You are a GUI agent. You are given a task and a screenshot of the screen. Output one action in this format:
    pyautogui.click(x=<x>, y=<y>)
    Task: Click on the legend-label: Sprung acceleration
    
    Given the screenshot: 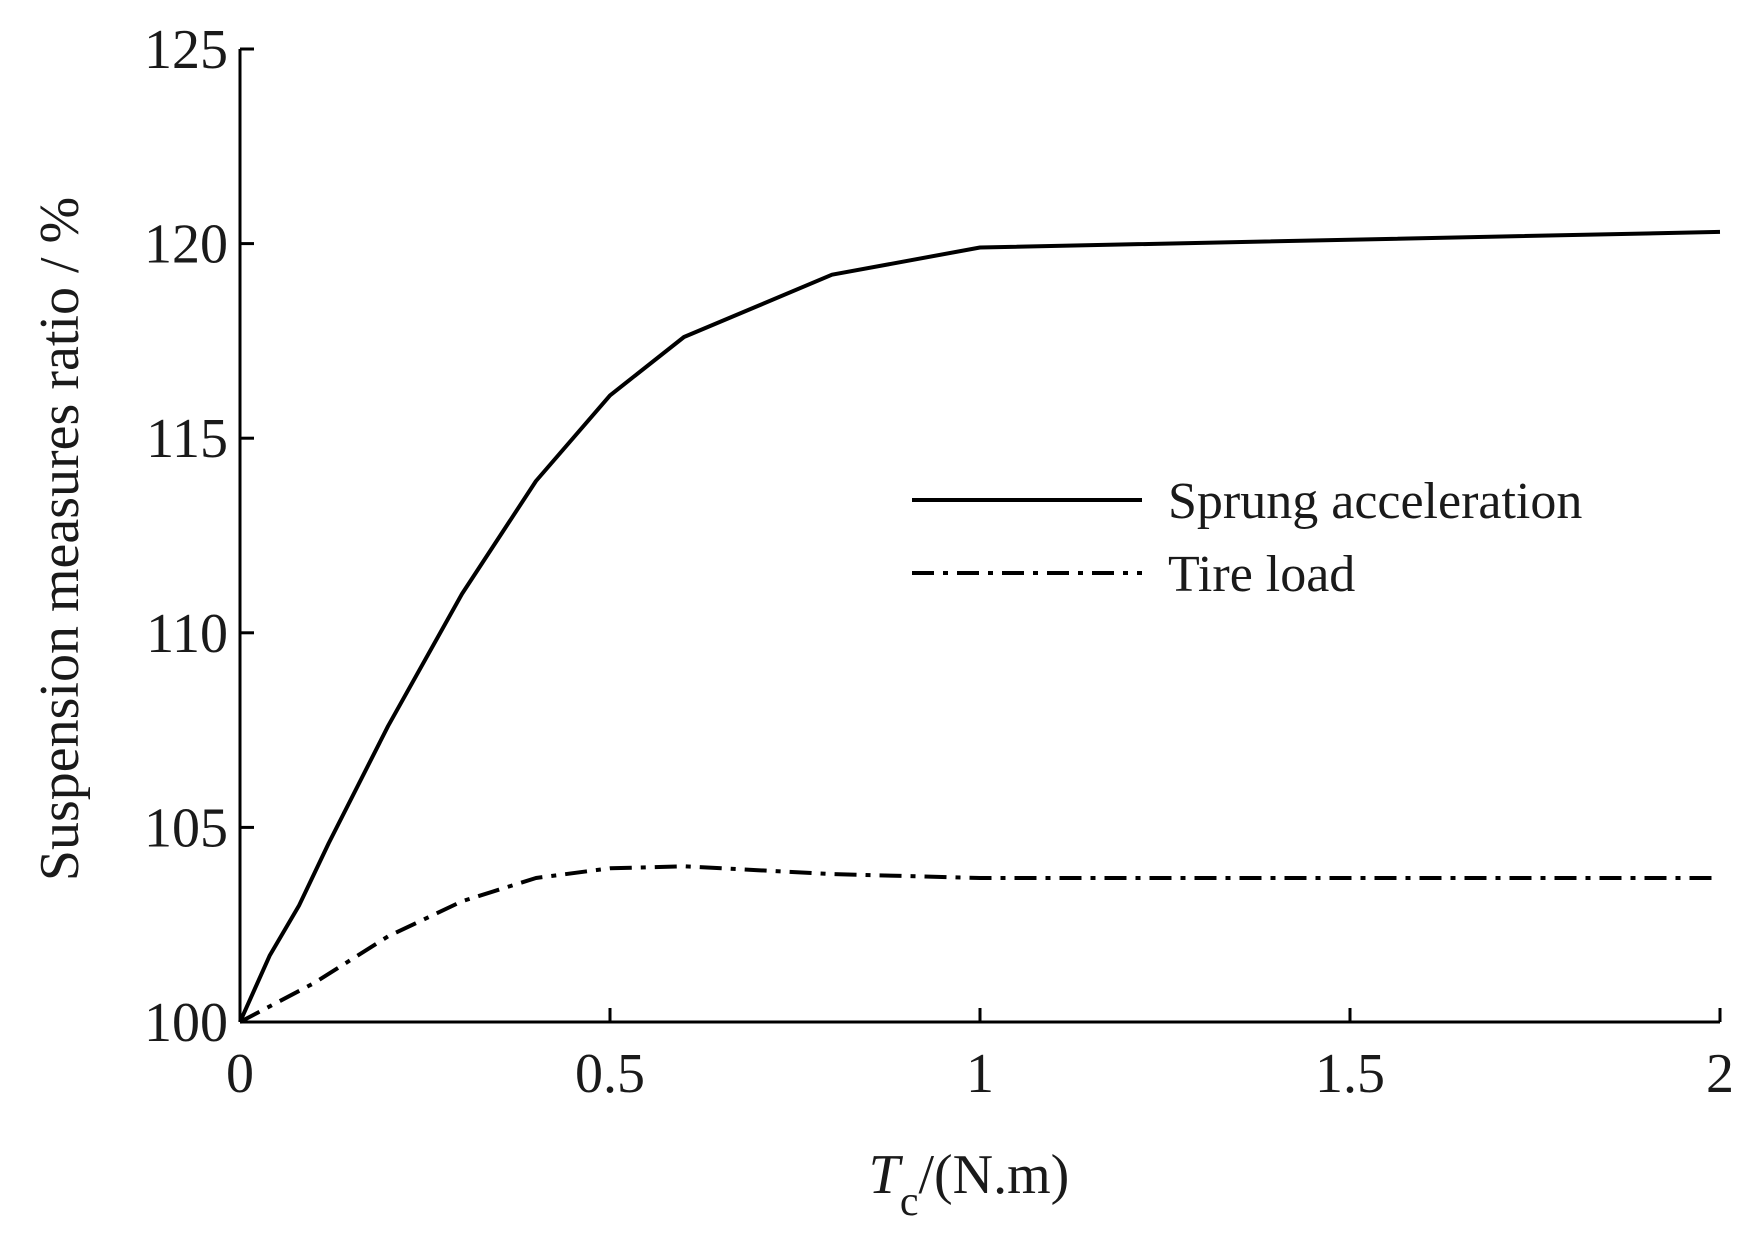 What is the action you would take?
    pyautogui.click(x=1375, y=501)
    